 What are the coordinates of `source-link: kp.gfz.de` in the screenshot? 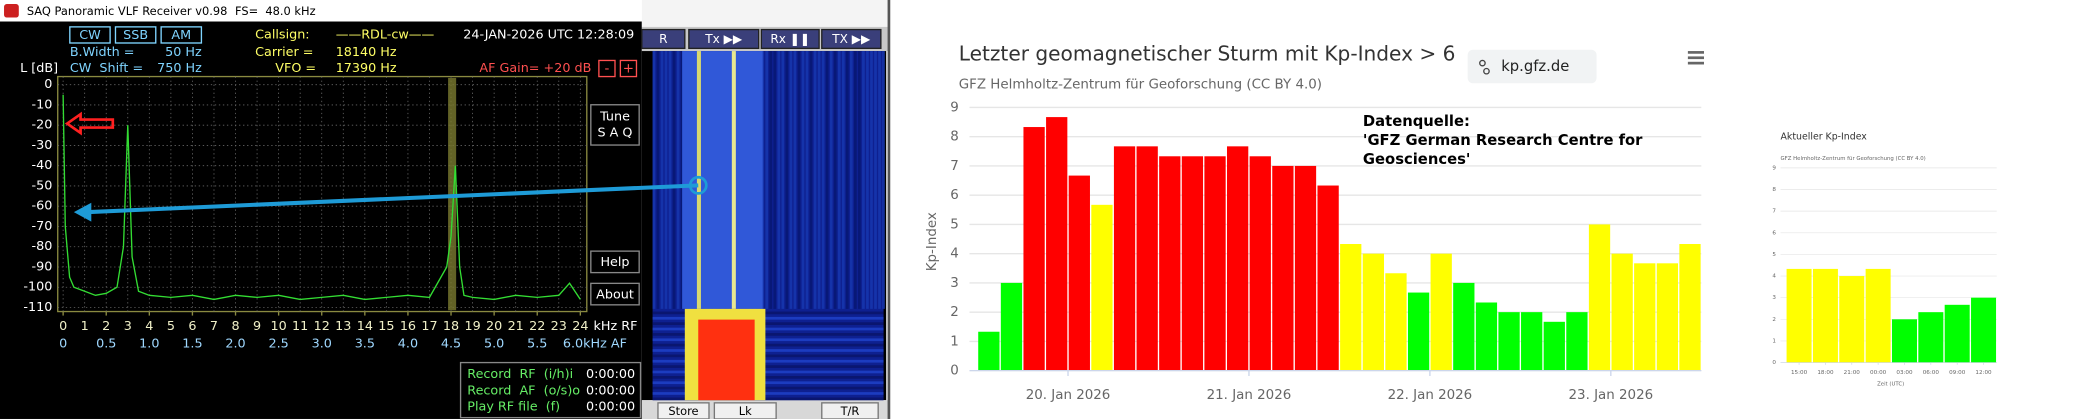 It's located at (1535, 66).